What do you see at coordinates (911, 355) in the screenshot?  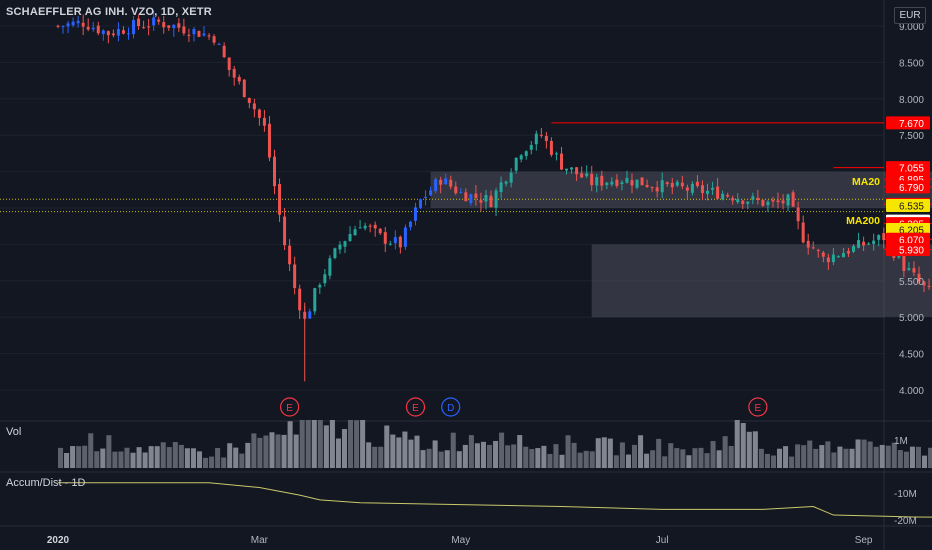 I see `price-tick-label: 4.500` at bounding box center [911, 355].